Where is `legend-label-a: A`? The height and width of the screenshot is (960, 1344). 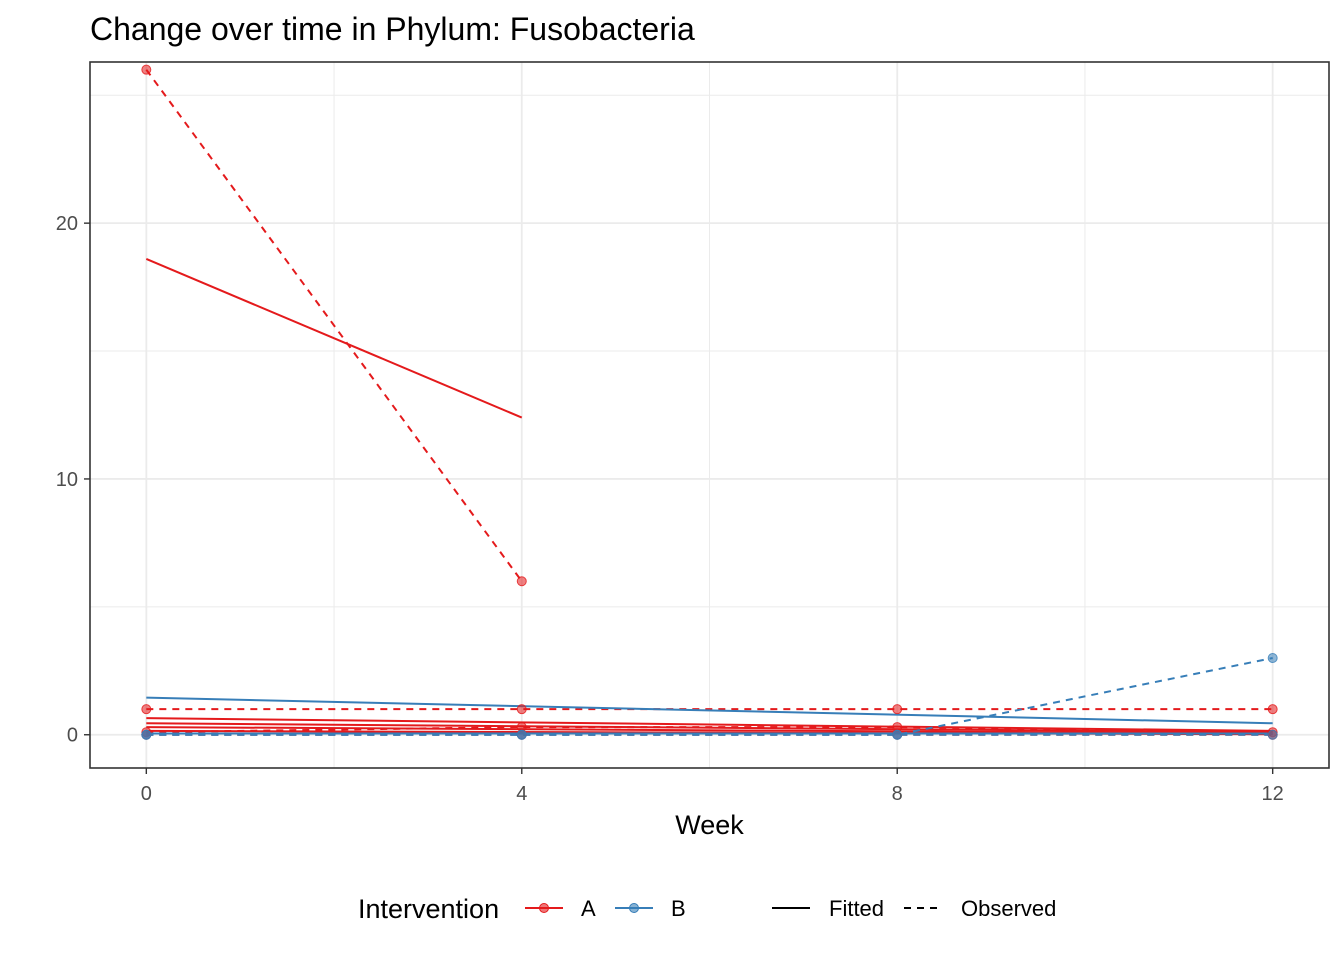
legend-label-a: A is located at coordinates (588, 908).